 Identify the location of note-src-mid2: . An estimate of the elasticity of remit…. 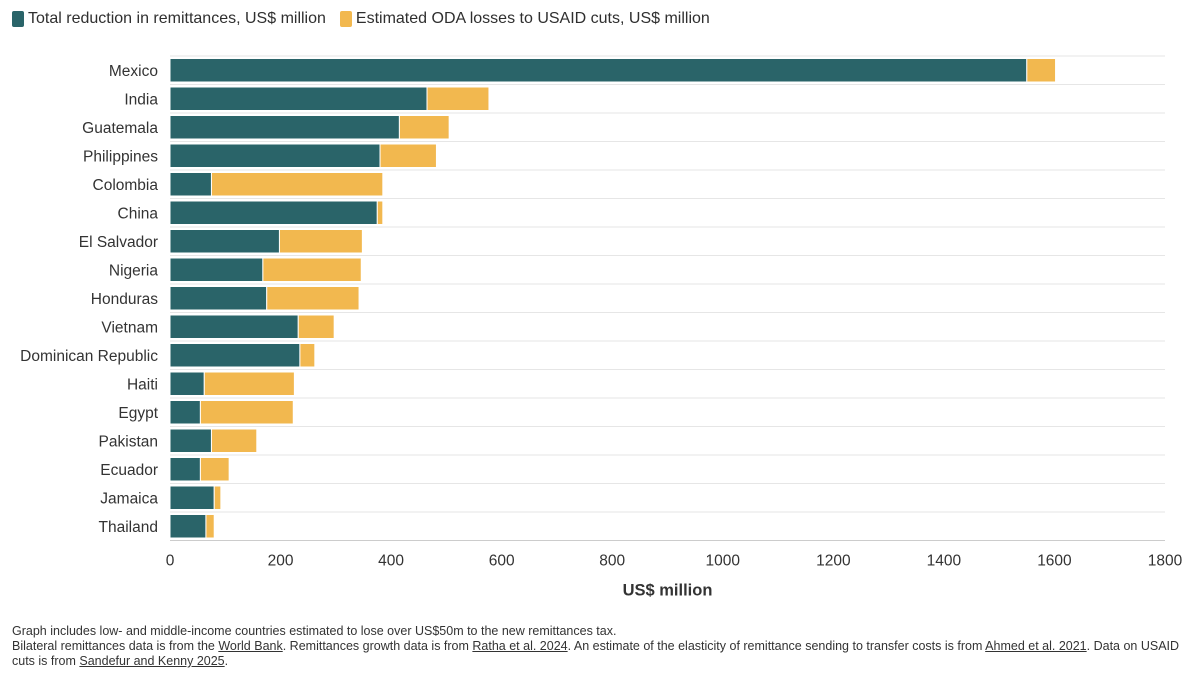
(776, 646).